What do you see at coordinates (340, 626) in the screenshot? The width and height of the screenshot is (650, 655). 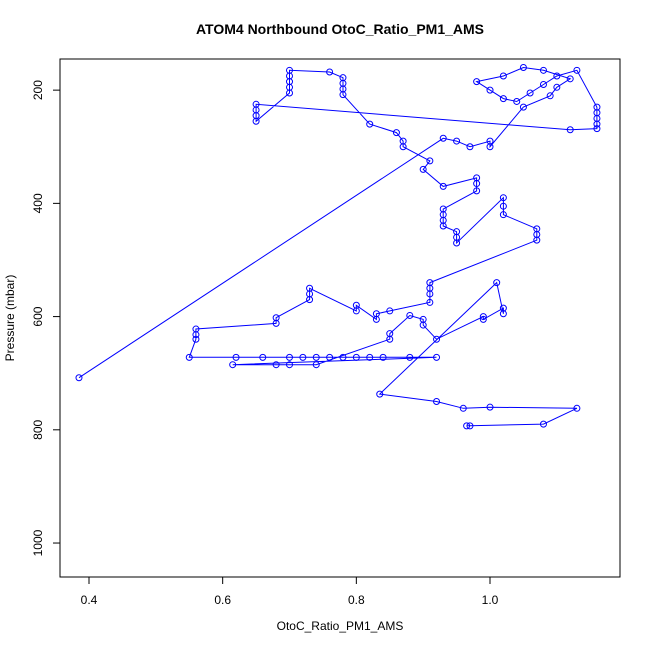 I see `x-axis-label: OtoC_Ratio_PM1_AMS` at bounding box center [340, 626].